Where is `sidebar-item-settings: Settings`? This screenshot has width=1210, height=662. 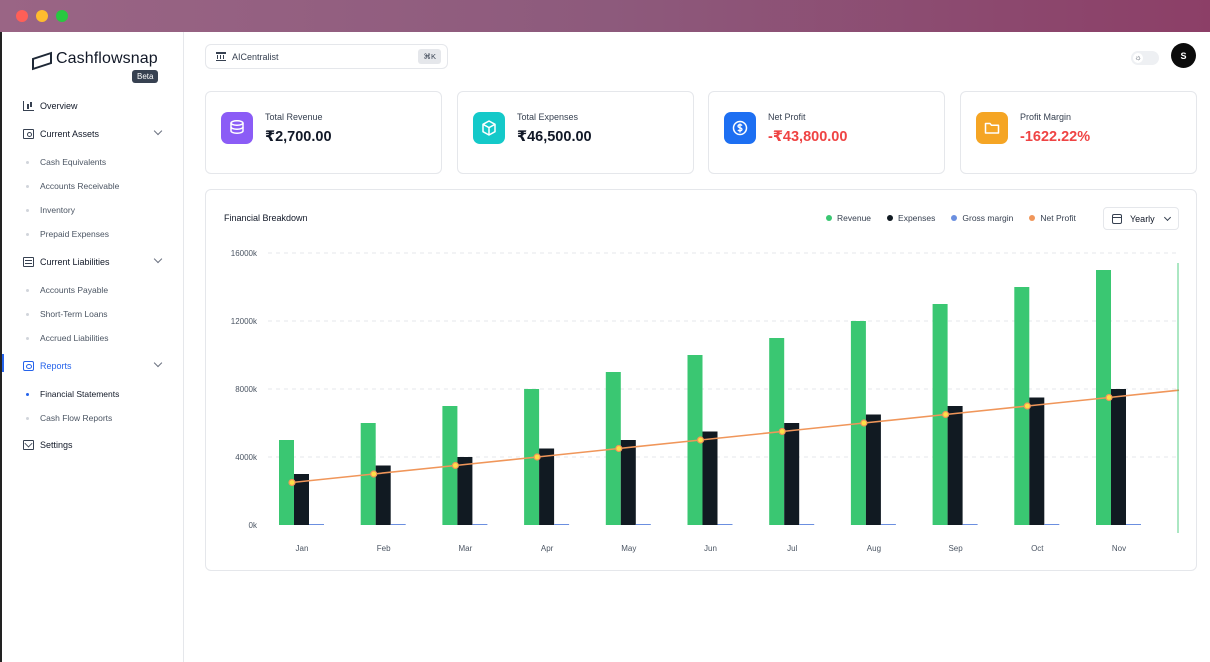 sidebar-item-settings: Settings is located at coordinates (48, 445).